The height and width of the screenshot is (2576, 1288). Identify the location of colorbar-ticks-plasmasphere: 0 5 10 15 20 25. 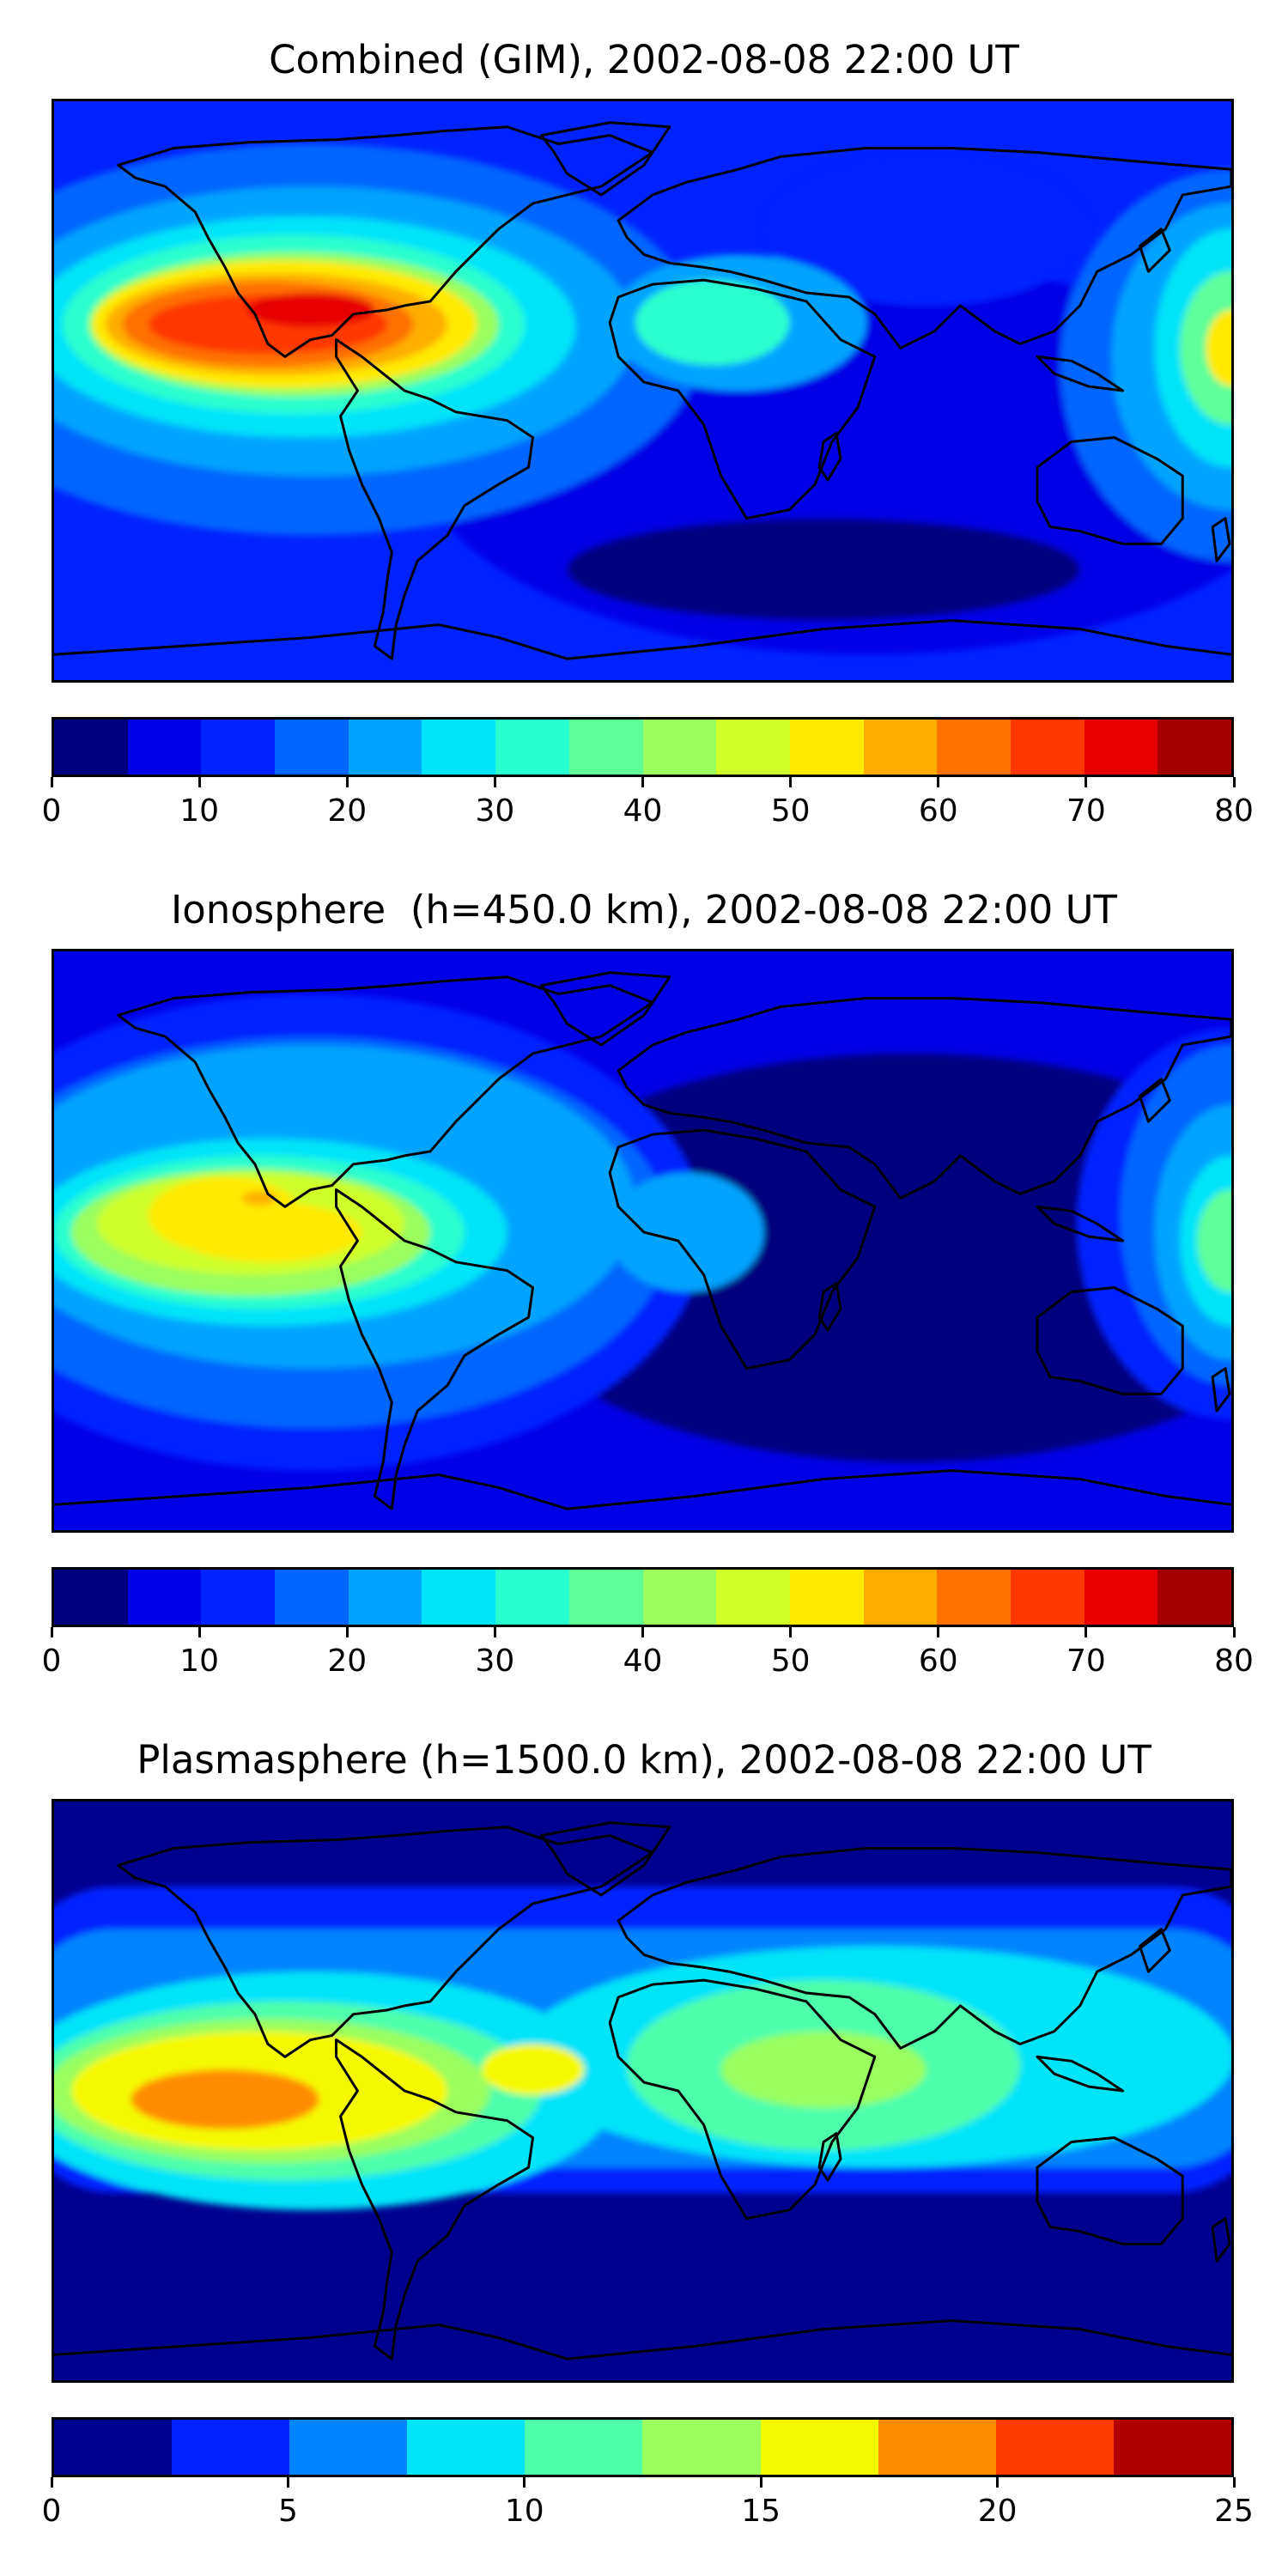
(648, 2503).